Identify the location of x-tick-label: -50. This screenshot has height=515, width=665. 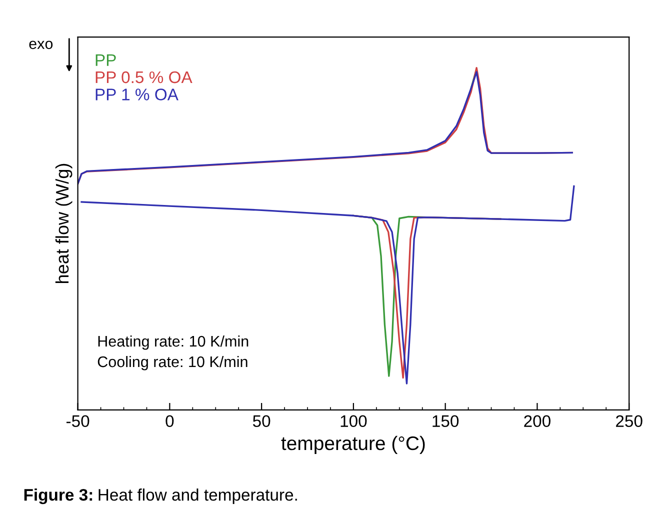
(78, 421).